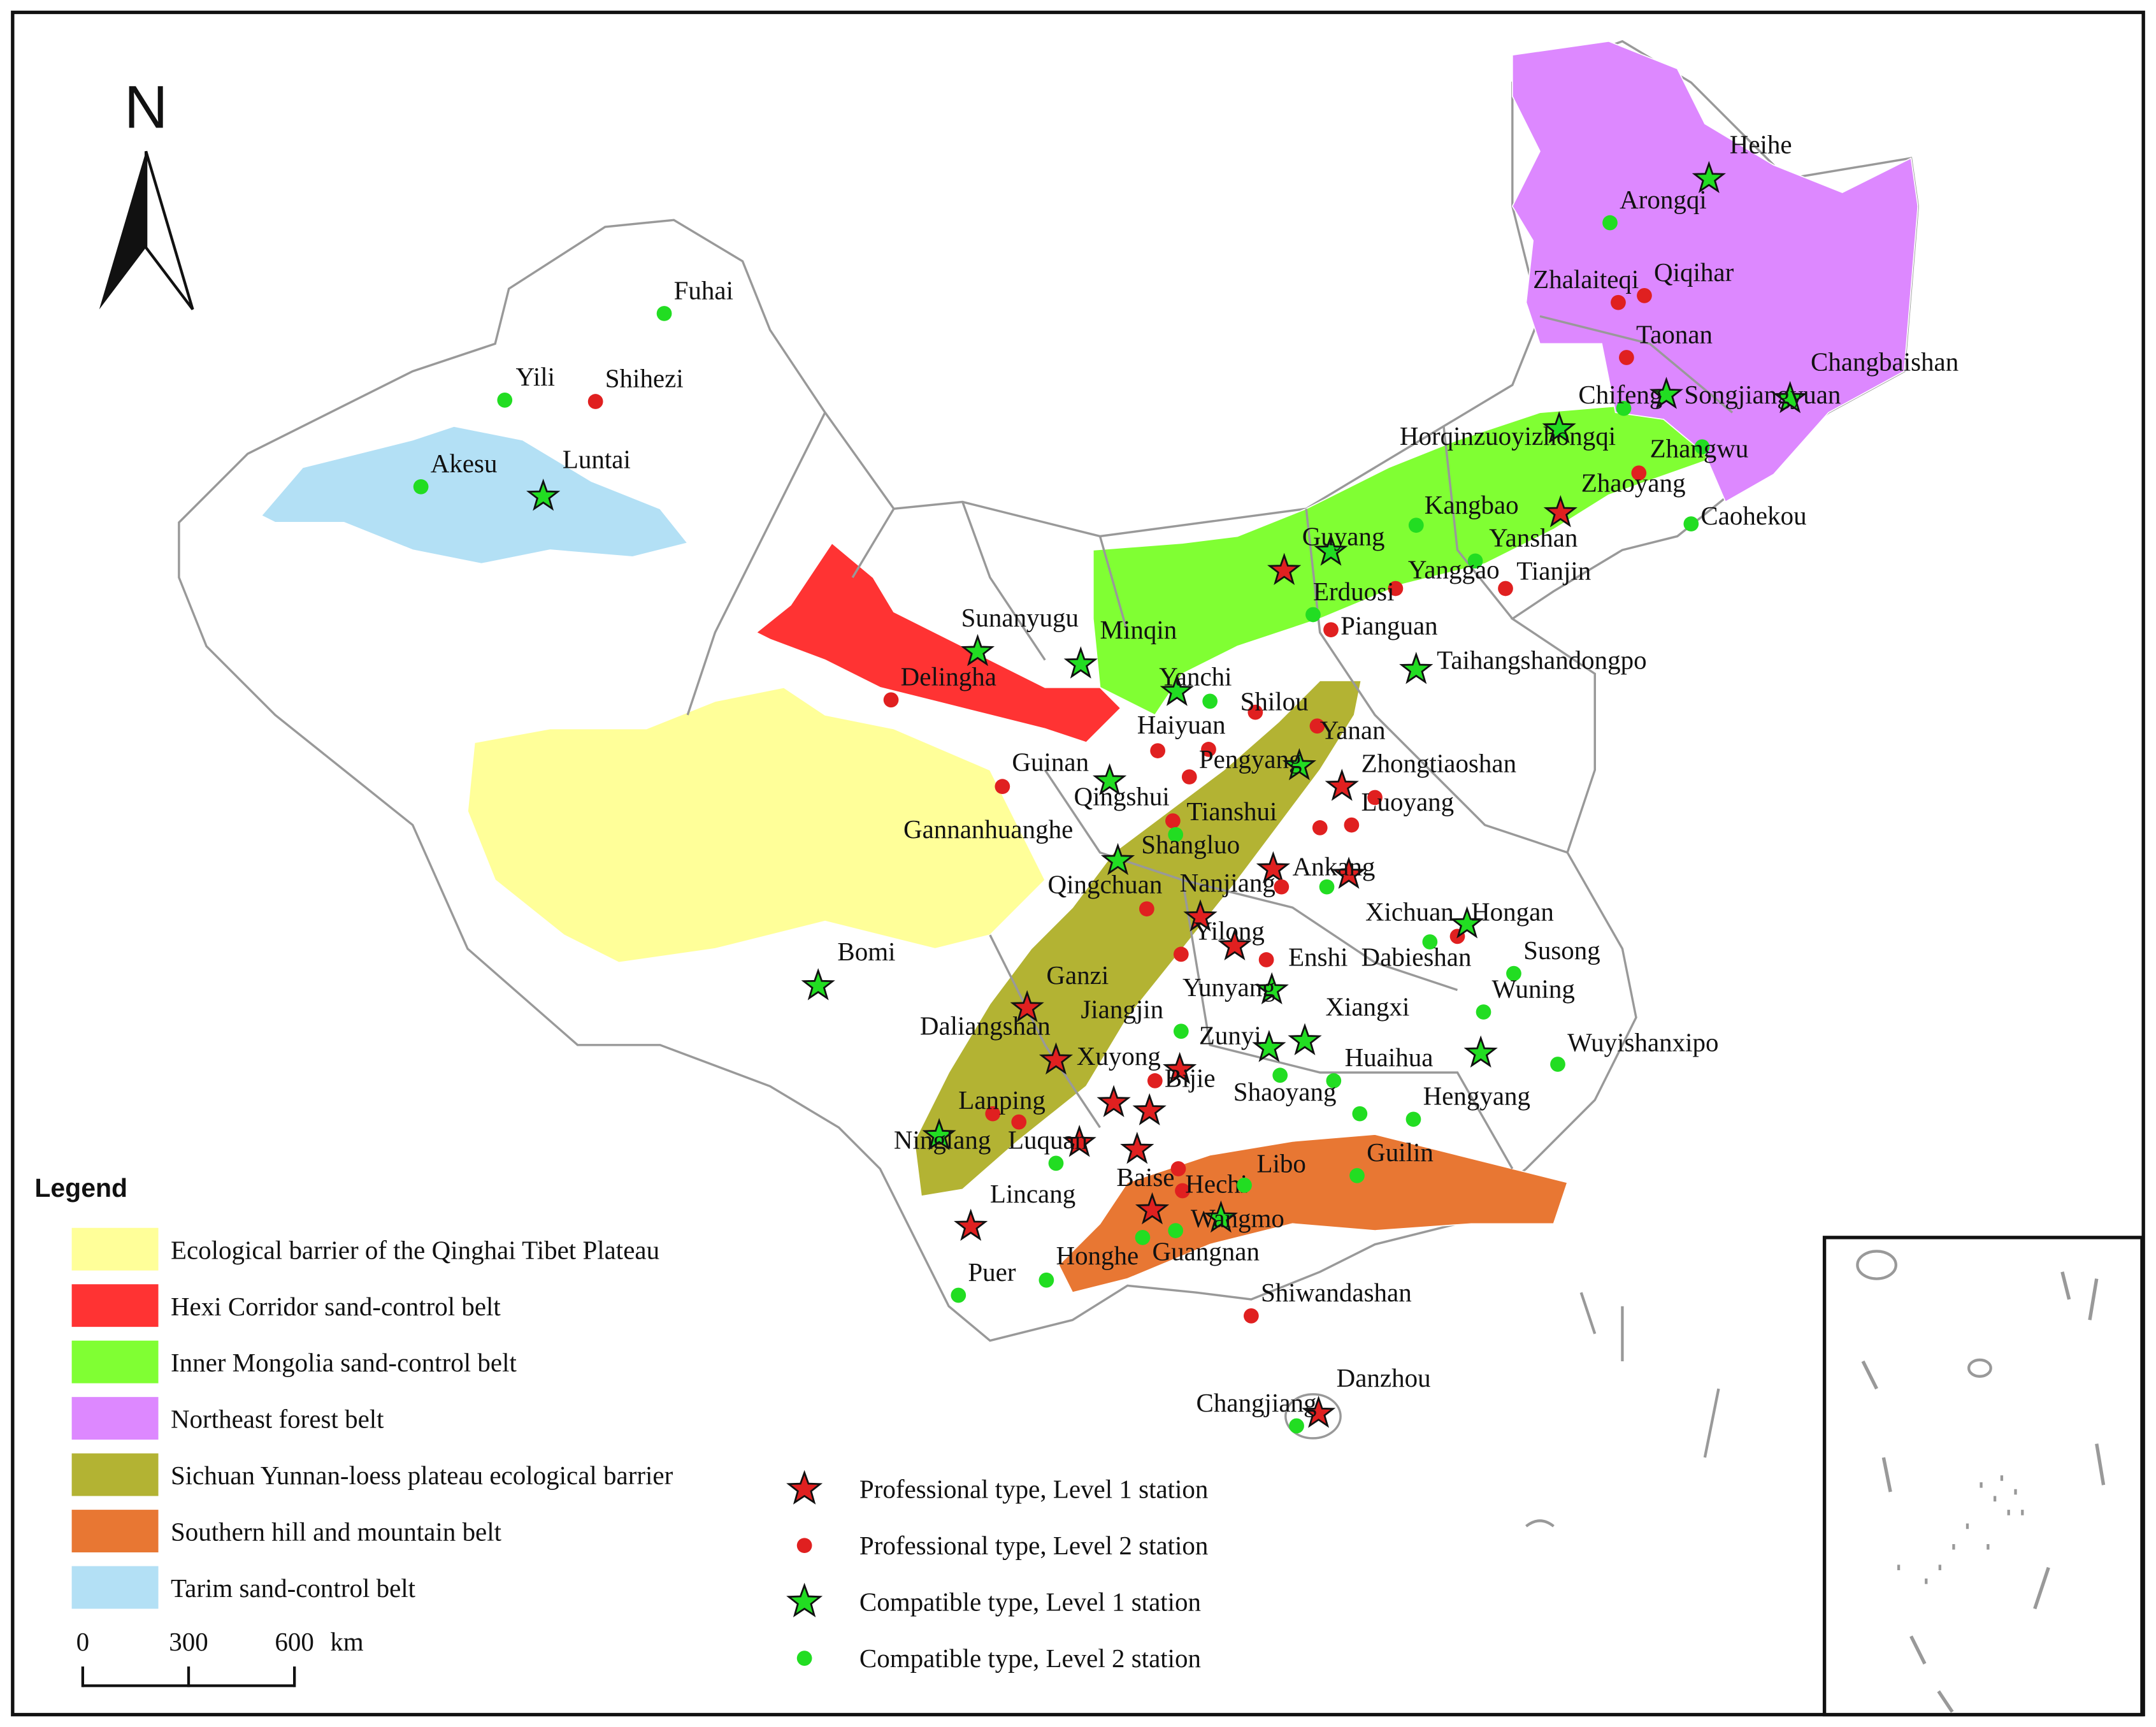  What do you see at coordinates (1020, 617) in the screenshot?
I see `station-label: Sunanyugu` at bounding box center [1020, 617].